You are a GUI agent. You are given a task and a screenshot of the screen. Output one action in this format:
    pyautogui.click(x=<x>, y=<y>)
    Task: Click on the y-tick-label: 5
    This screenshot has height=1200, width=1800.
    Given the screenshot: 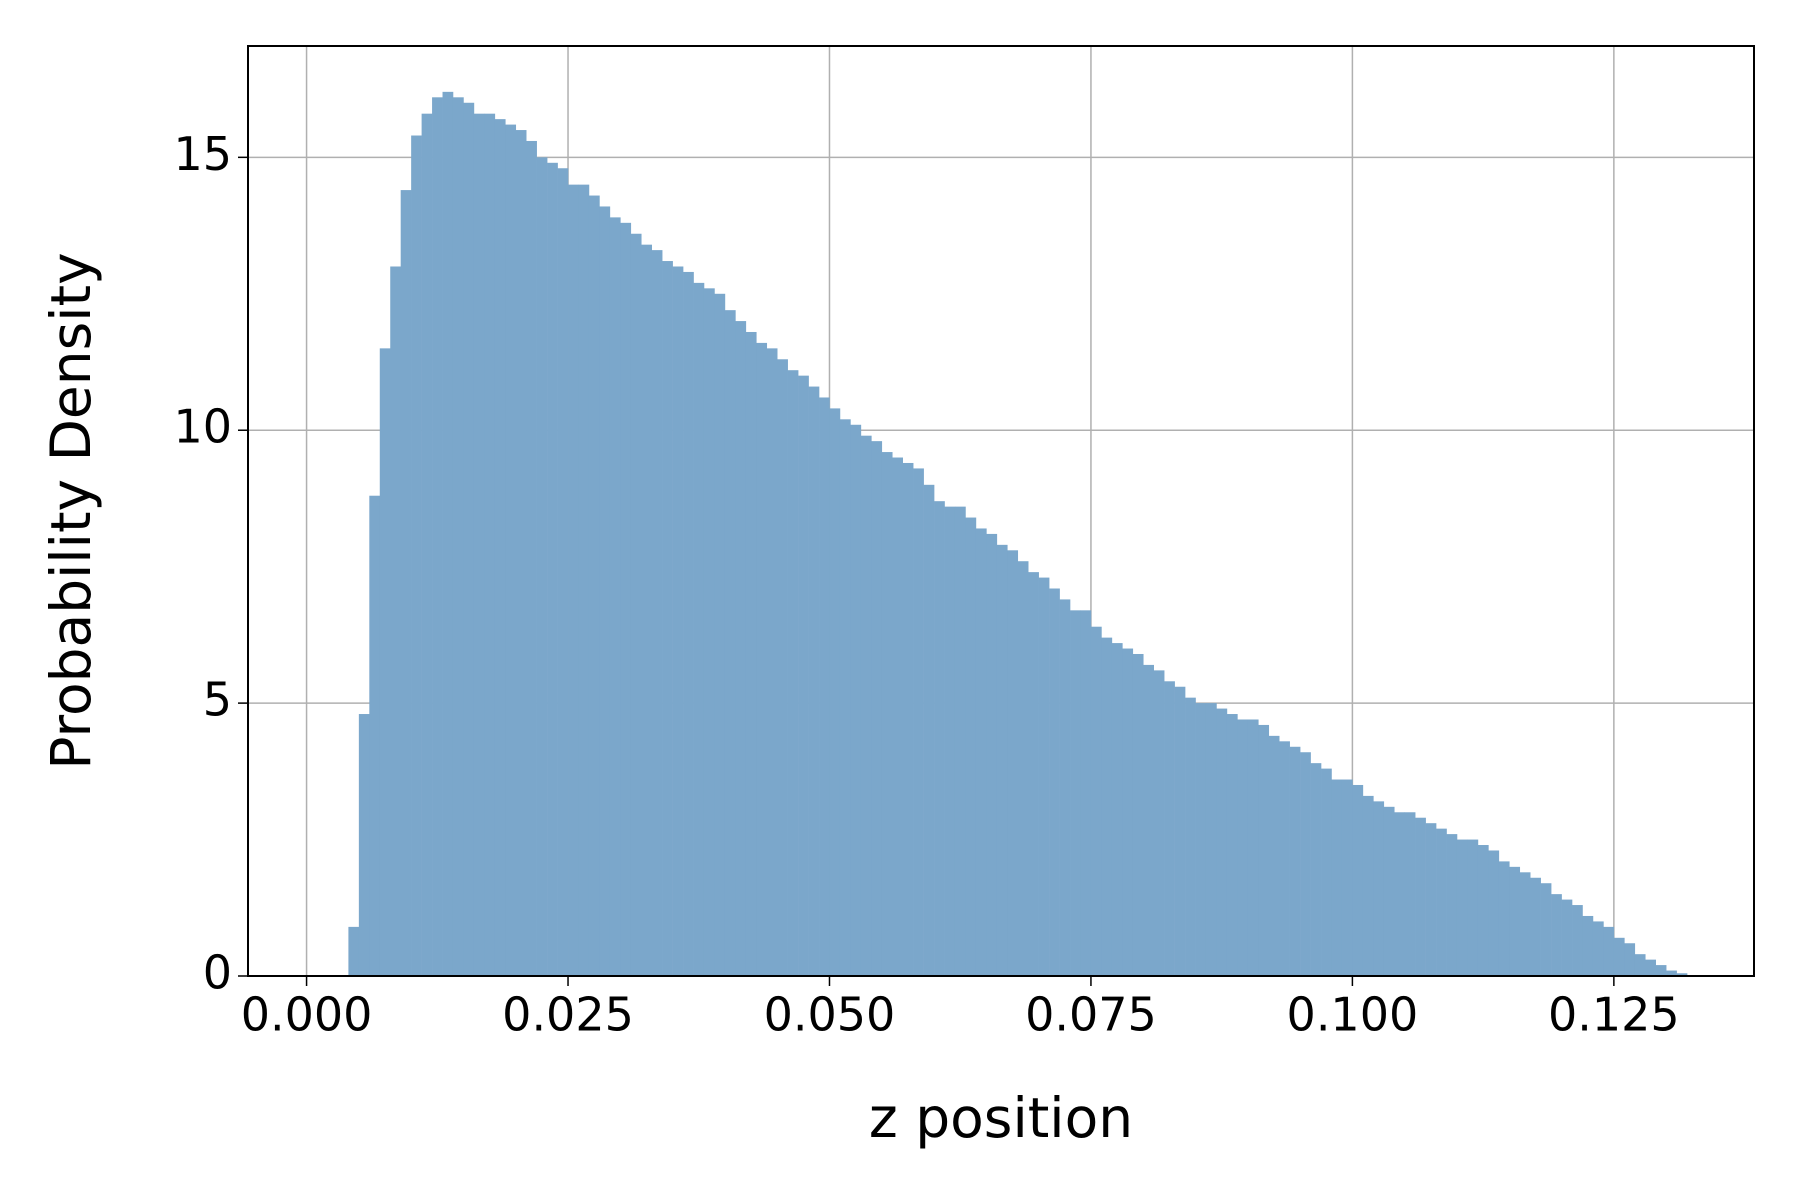 What is the action you would take?
    pyautogui.click(x=217, y=700)
    